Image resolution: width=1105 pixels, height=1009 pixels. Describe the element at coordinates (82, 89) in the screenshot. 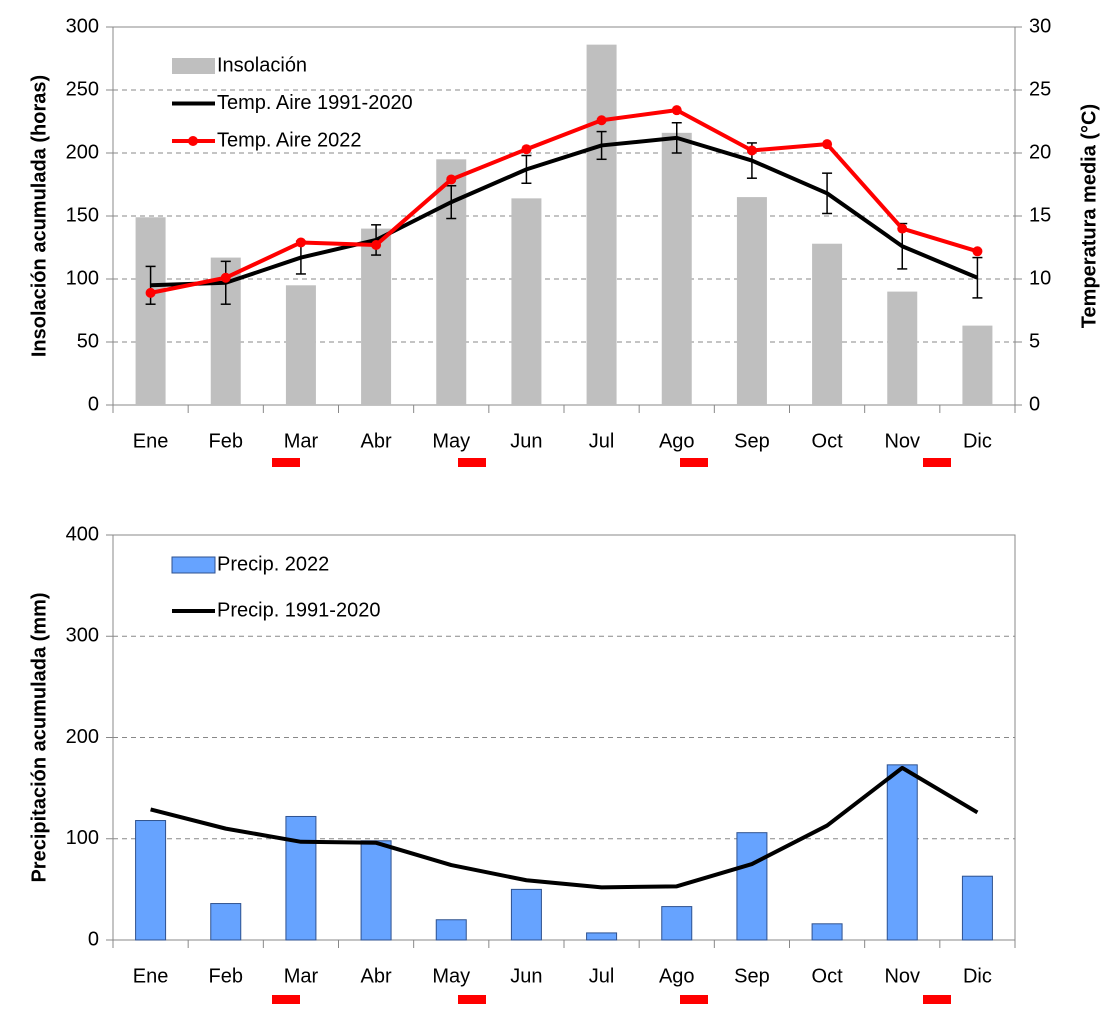

I see `y-tick-label: 250` at that location.